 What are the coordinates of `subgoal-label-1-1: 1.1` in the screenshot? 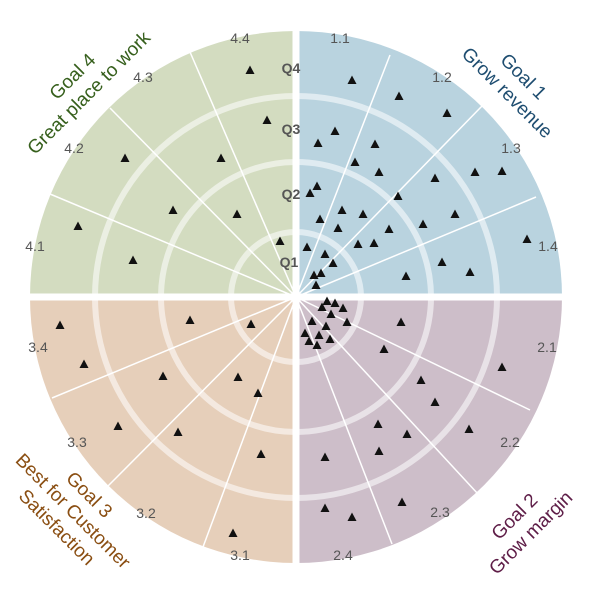 It's located at (340, 38).